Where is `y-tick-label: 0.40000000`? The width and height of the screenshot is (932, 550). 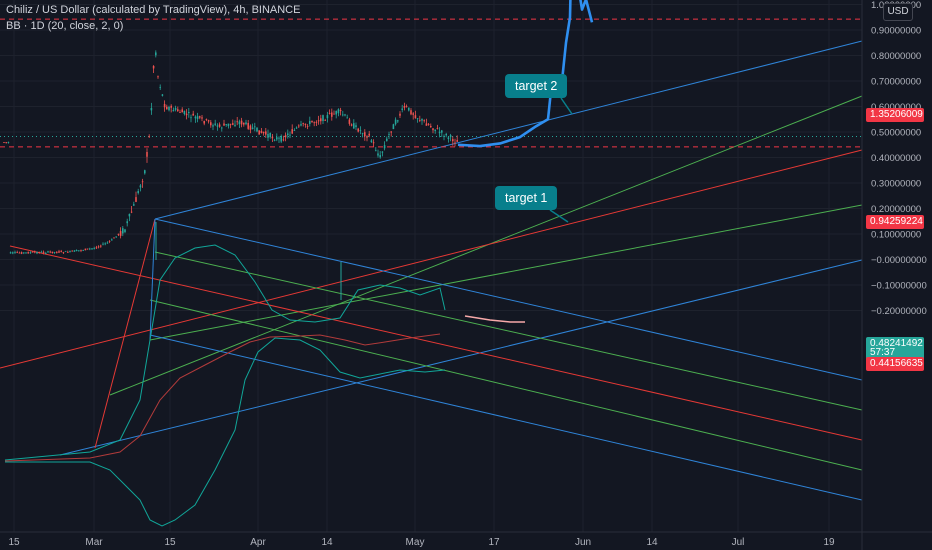
y-tick-label: 0.40000000 is located at coordinates (896, 158).